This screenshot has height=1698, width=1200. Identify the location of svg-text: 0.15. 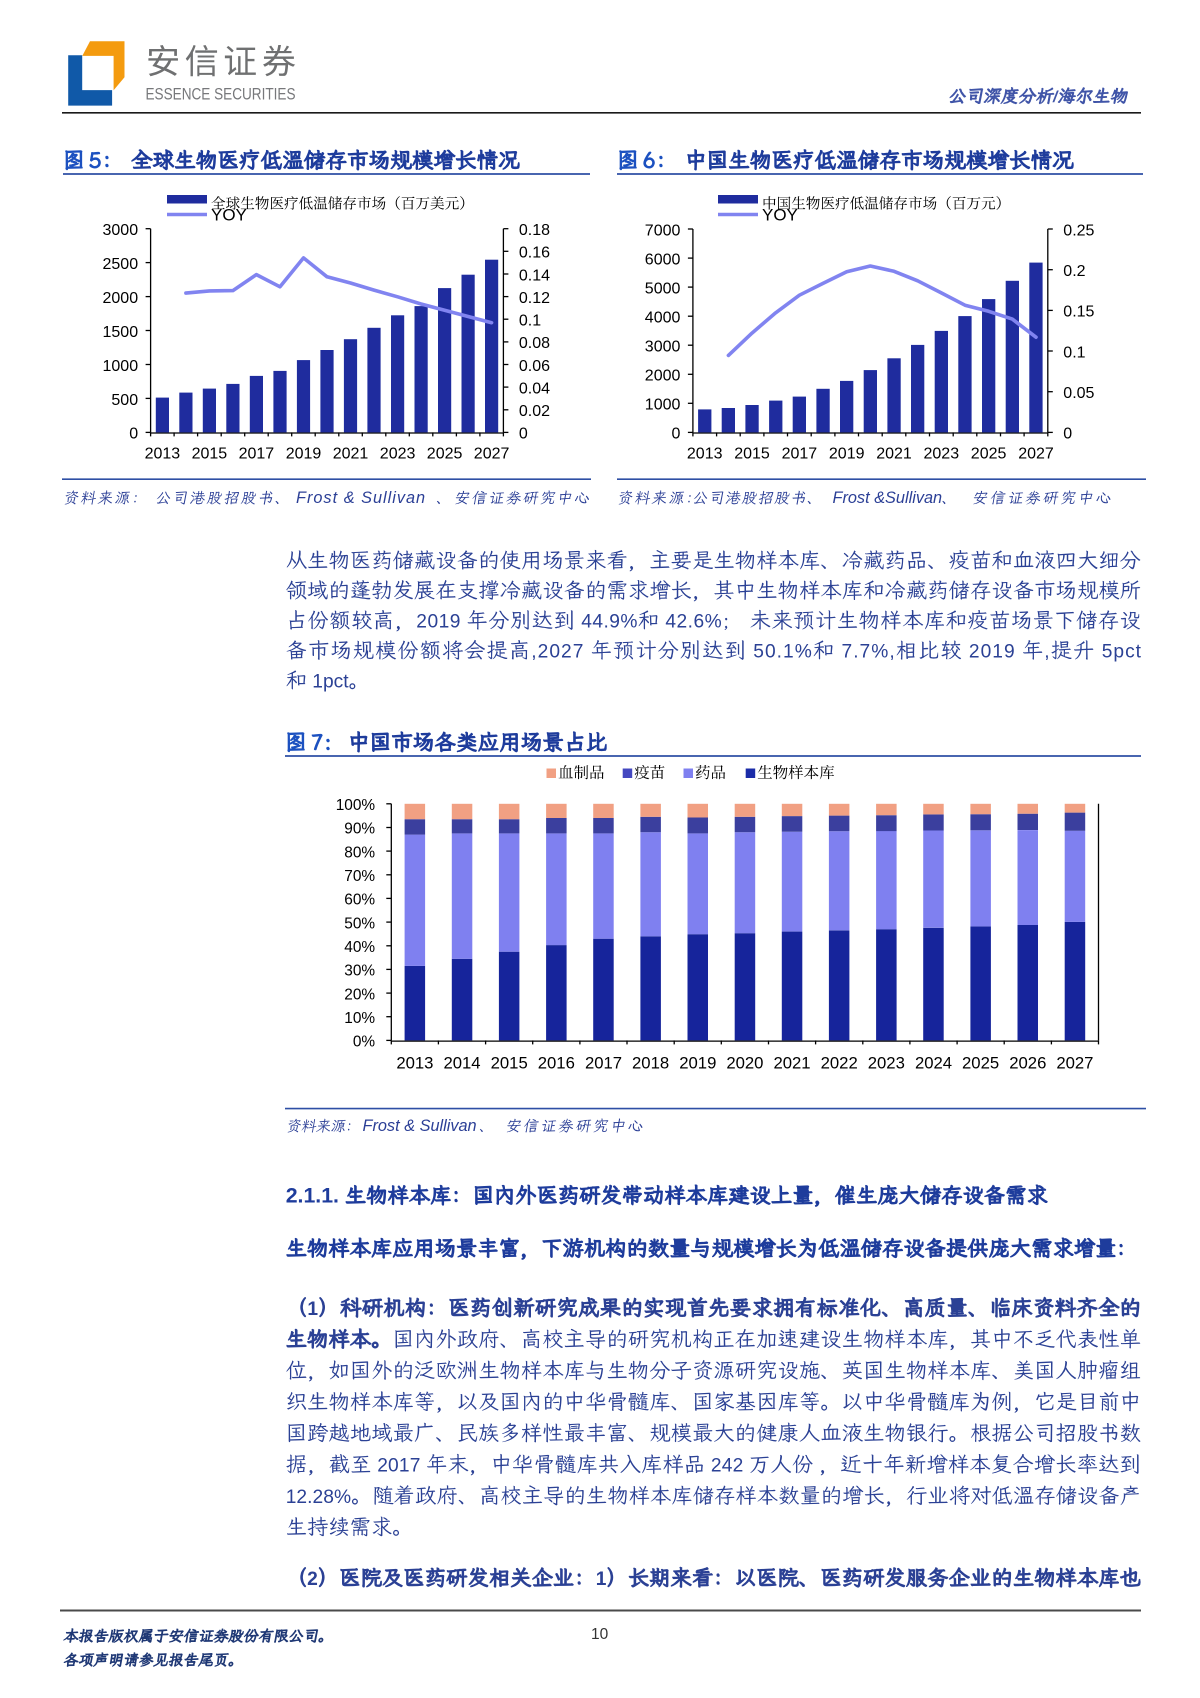
(1078, 312).